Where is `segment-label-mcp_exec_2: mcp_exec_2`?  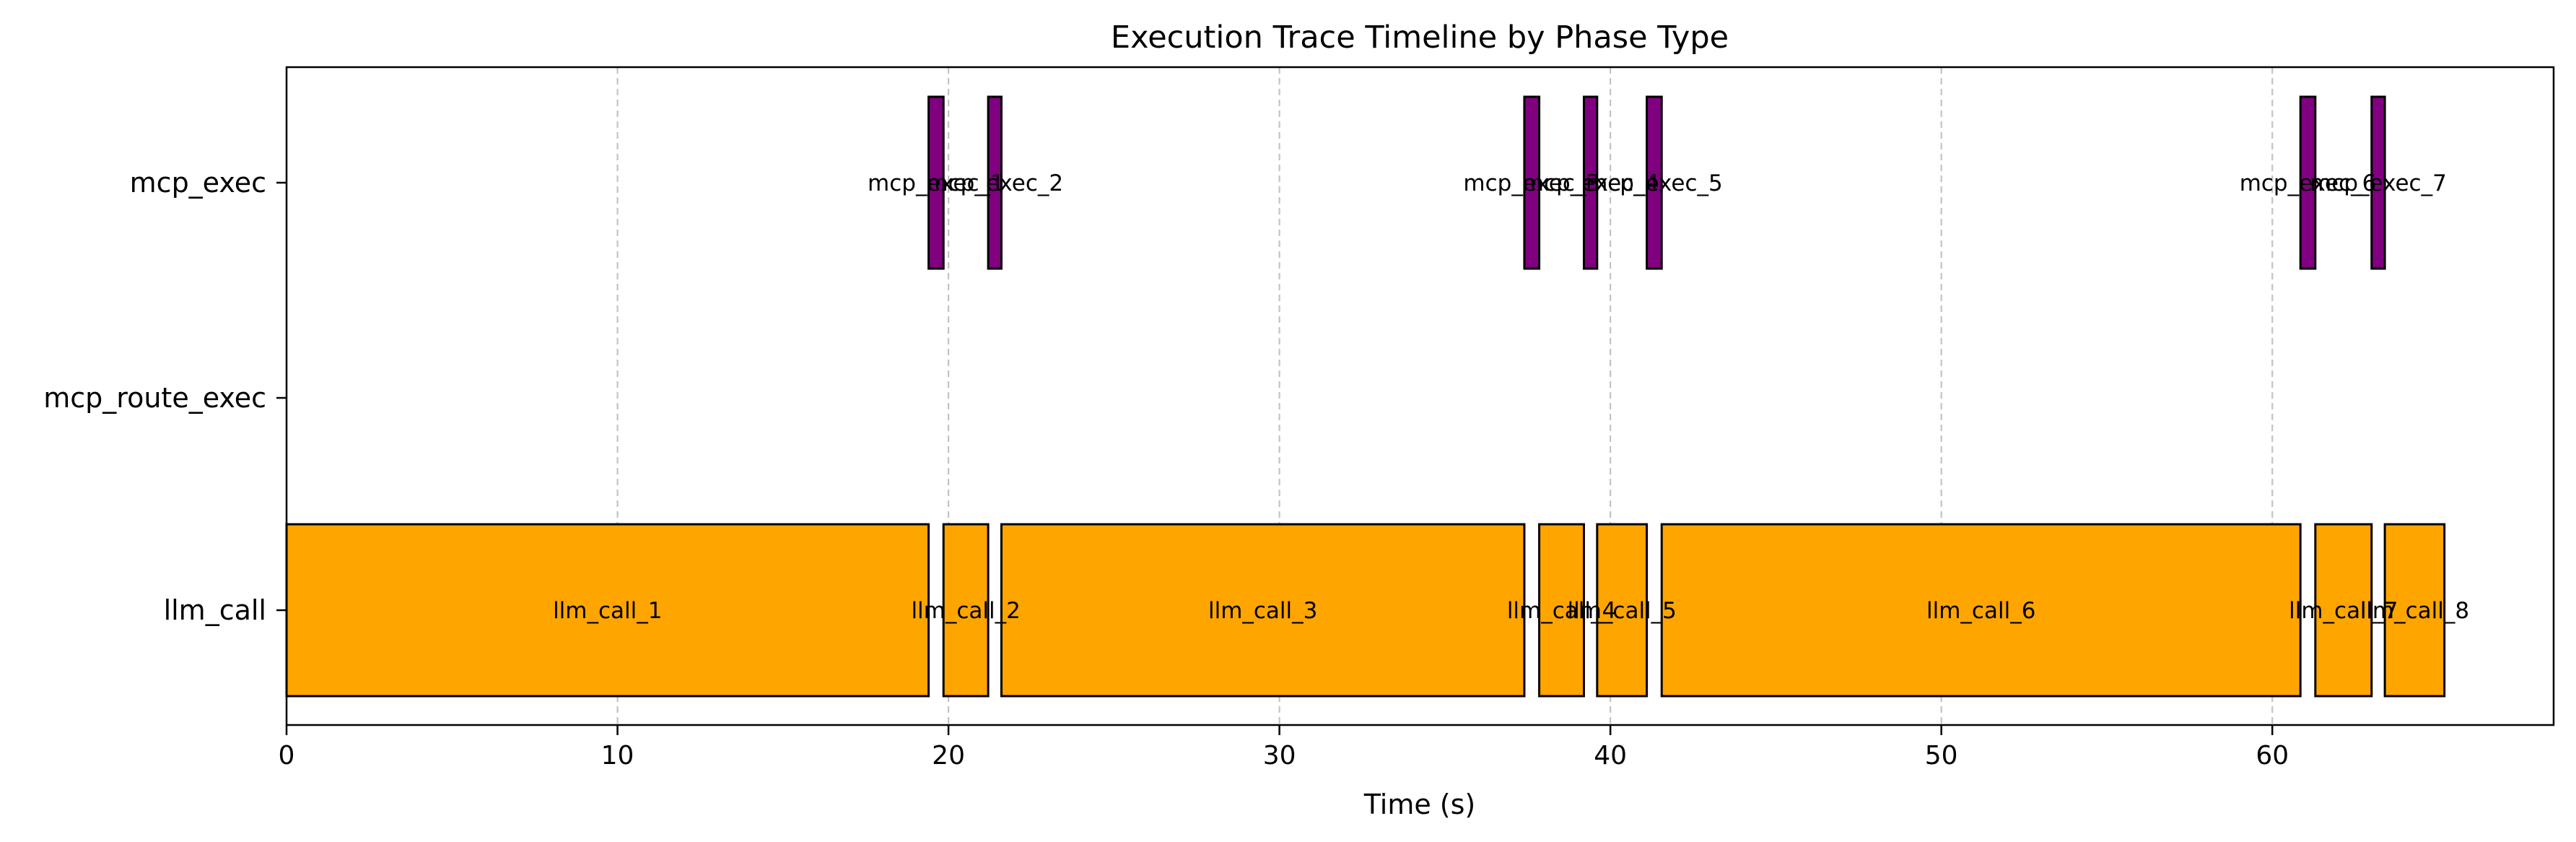
segment-label-mcp_exec_2: mcp_exec_2 is located at coordinates (994, 183).